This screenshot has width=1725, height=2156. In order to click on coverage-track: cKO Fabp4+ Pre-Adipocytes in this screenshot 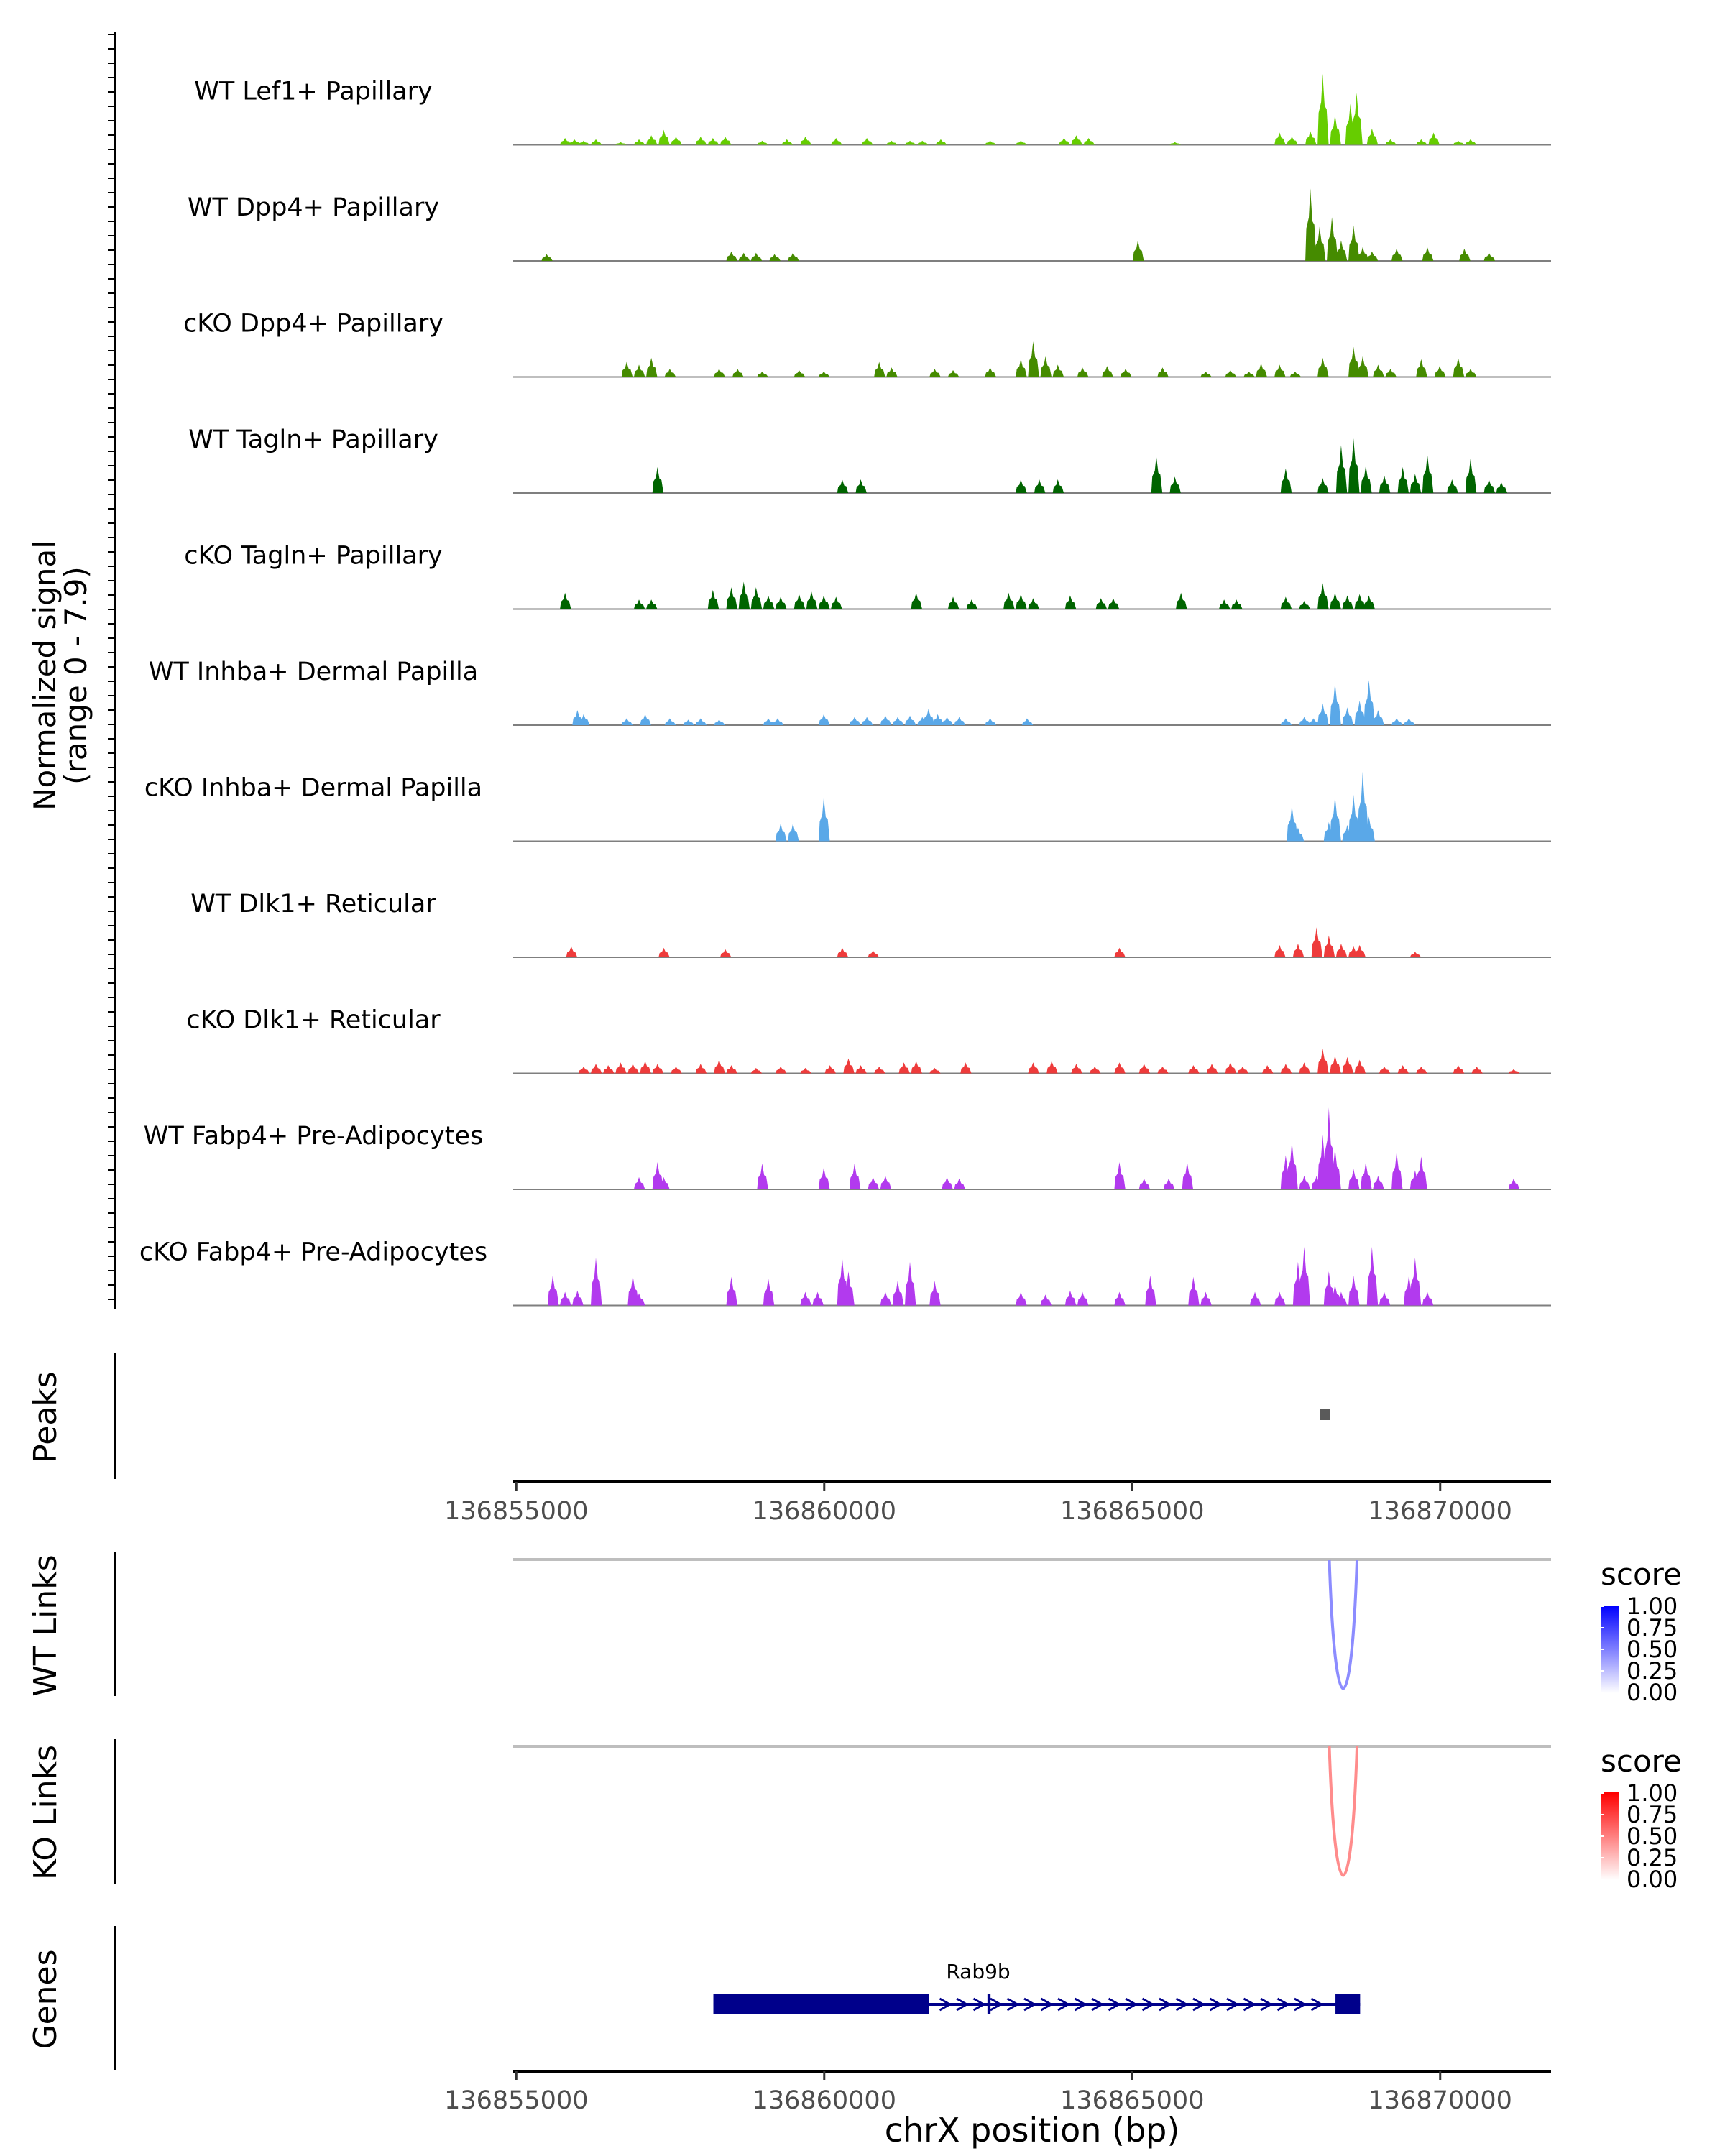, I will do `click(845, 1272)`.